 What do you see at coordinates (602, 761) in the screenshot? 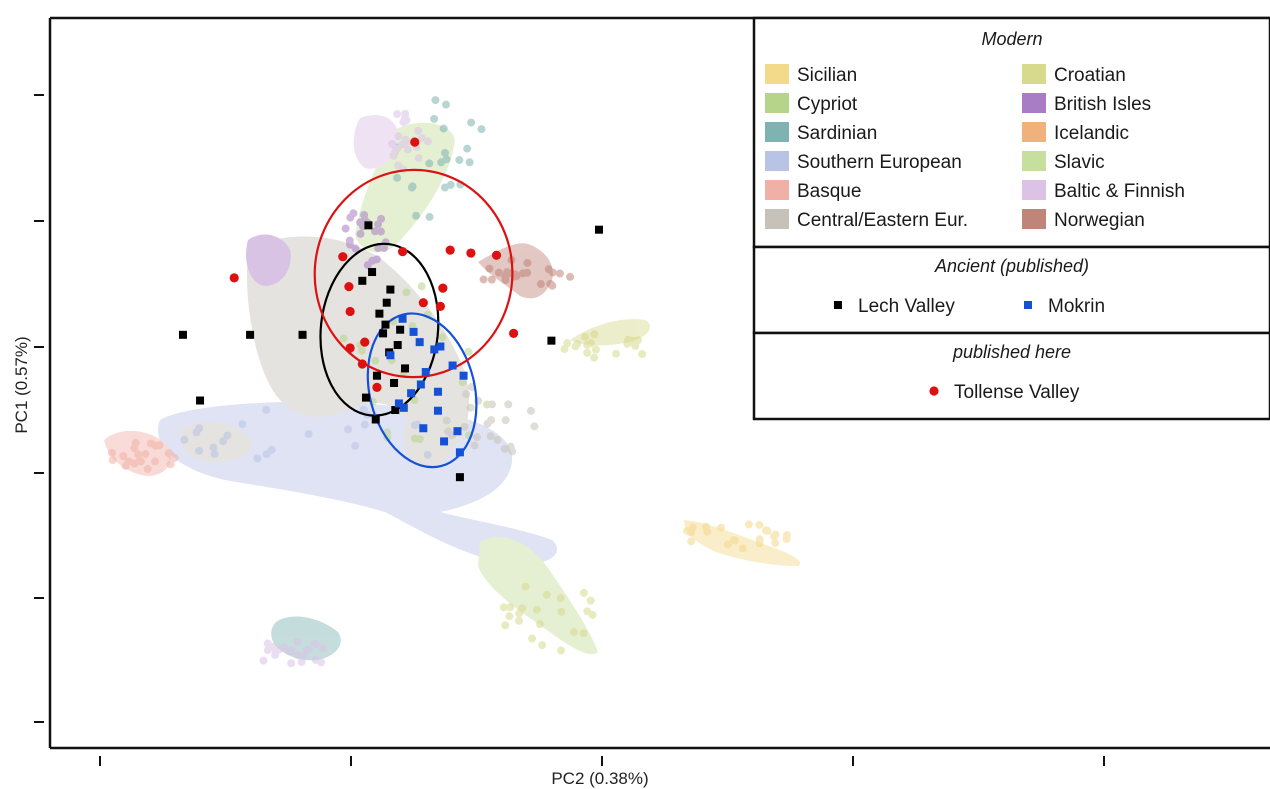
I see `x-ticks` at bounding box center [602, 761].